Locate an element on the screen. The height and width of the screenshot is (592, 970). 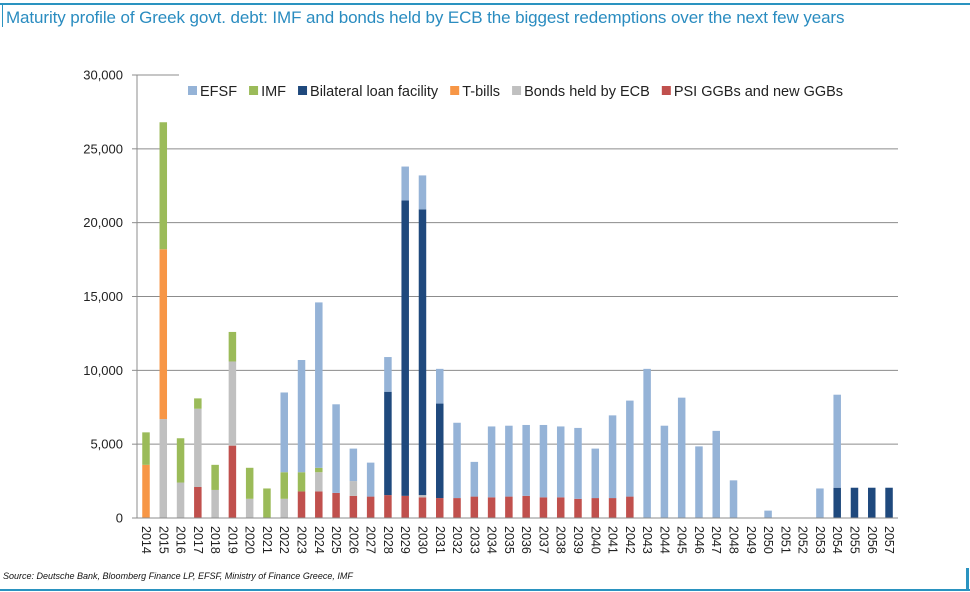
bar-segment-imf-2016 is located at coordinates (180, 460).